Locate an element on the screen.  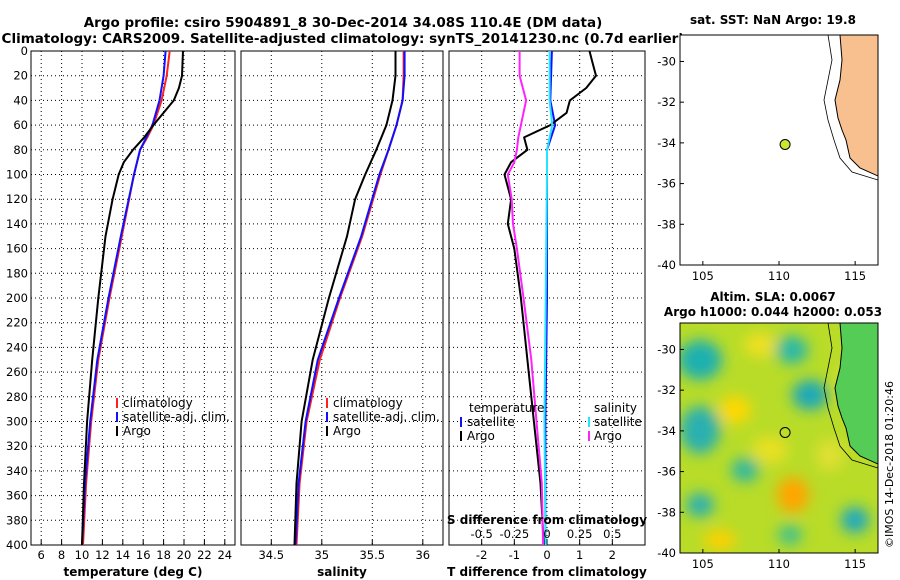
salinity-diff-axis-label: S difference from climatology is located at coordinates (547, 520).